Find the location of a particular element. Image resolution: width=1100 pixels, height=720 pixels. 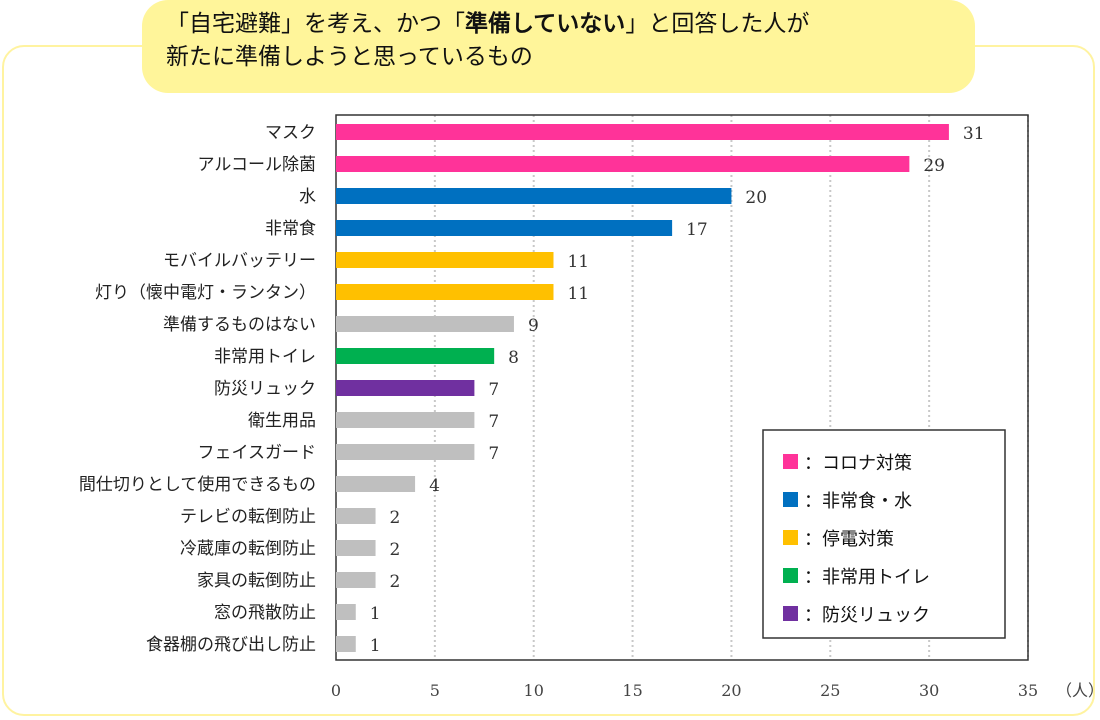

data-label: 29 is located at coordinates (934, 166).